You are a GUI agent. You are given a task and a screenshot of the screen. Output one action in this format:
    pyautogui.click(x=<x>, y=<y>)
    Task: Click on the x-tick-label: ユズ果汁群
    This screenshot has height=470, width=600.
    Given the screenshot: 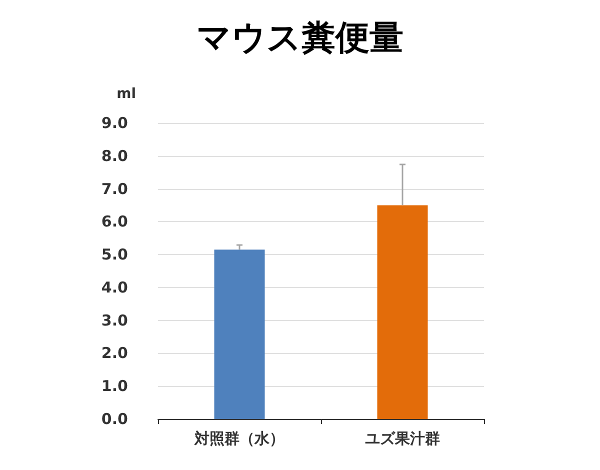 What is the action you would take?
    pyautogui.click(x=402, y=439)
    